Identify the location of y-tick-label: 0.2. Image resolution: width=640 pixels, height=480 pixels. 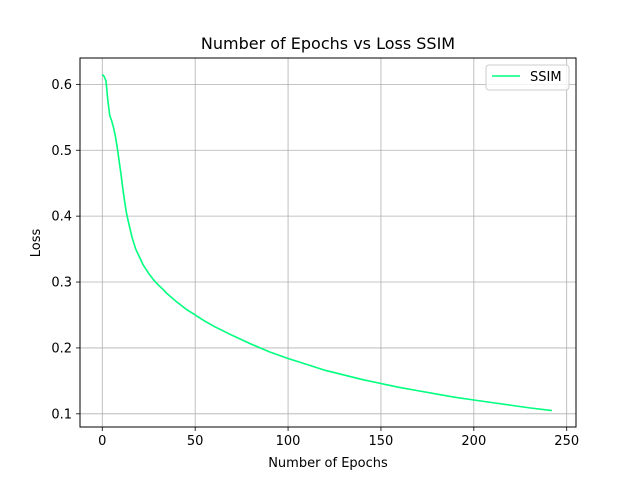
(61, 348).